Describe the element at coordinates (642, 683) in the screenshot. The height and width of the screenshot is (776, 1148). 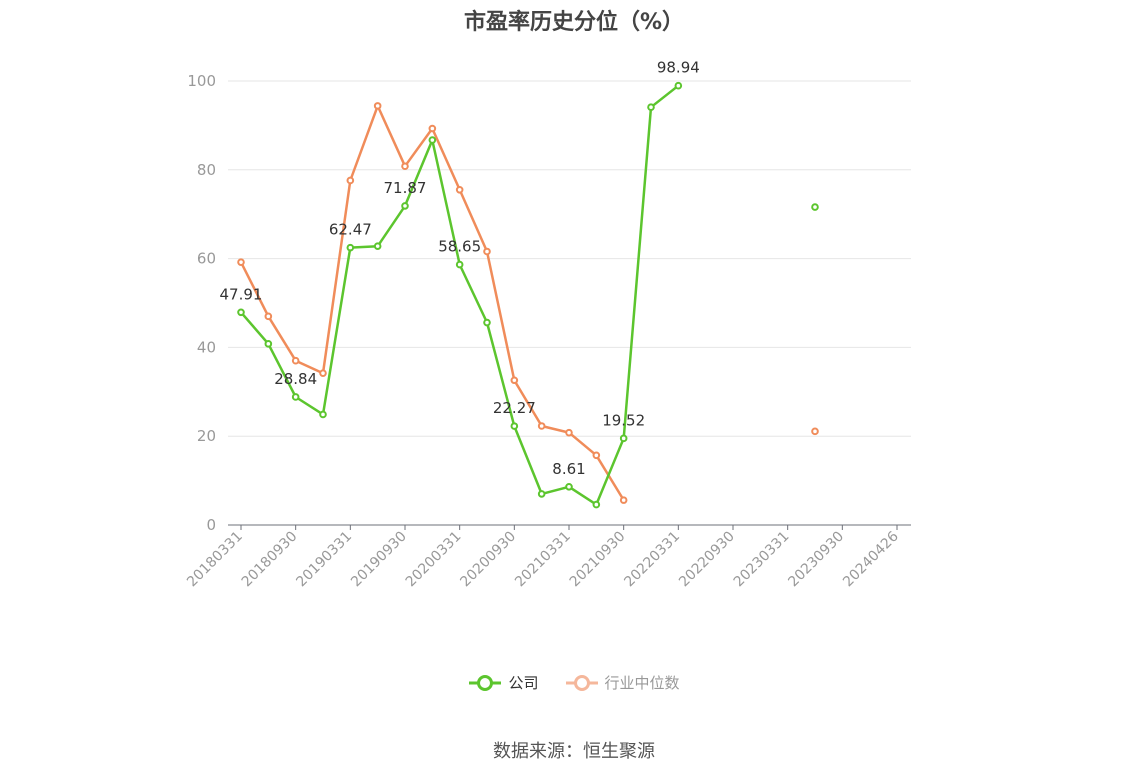
I see `legend-label-industry-median: 行业中位数` at that location.